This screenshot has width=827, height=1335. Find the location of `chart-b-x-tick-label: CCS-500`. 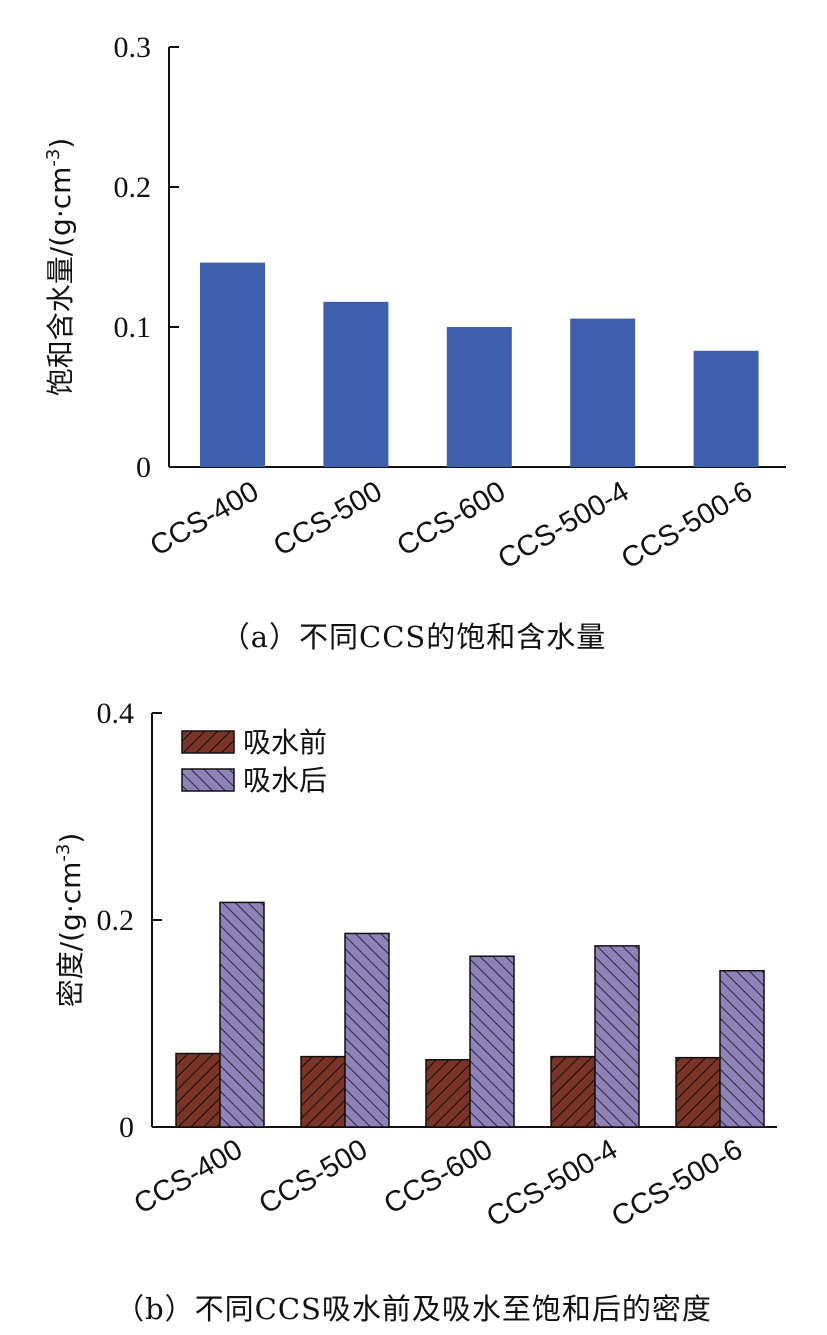

chart-b-x-tick-label: CCS-500 is located at coordinates (313, 1176).